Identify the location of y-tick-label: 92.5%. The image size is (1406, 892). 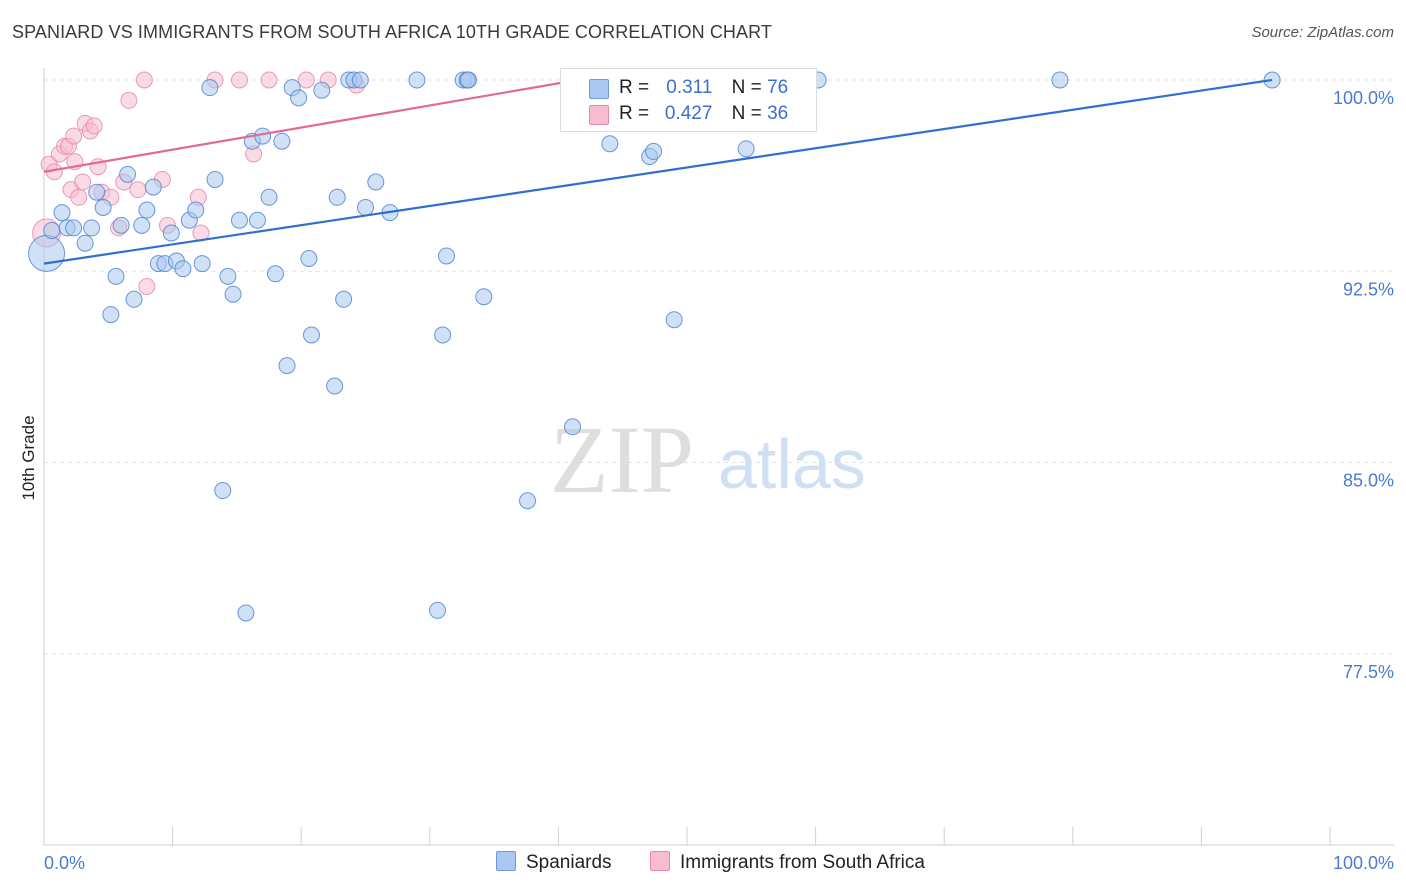
(1368, 289).